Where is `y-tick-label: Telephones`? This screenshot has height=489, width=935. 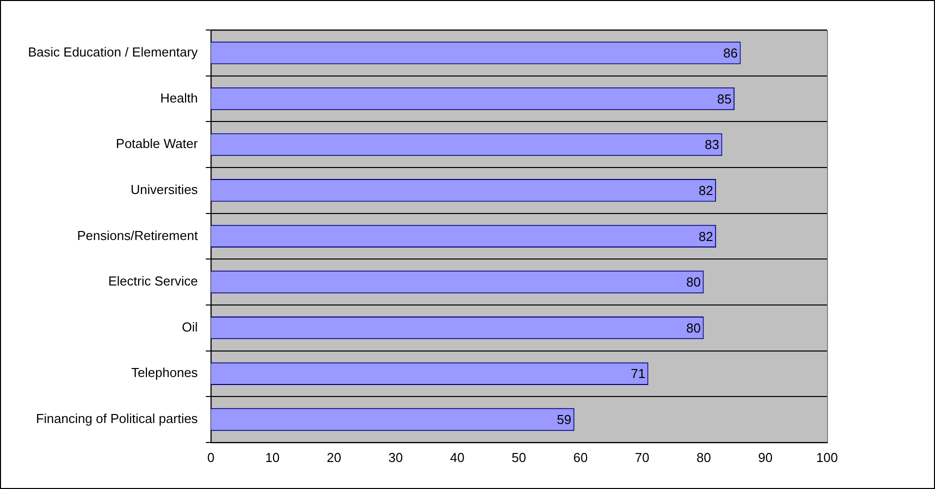
y-tick-label: Telephones is located at coordinates (164, 372).